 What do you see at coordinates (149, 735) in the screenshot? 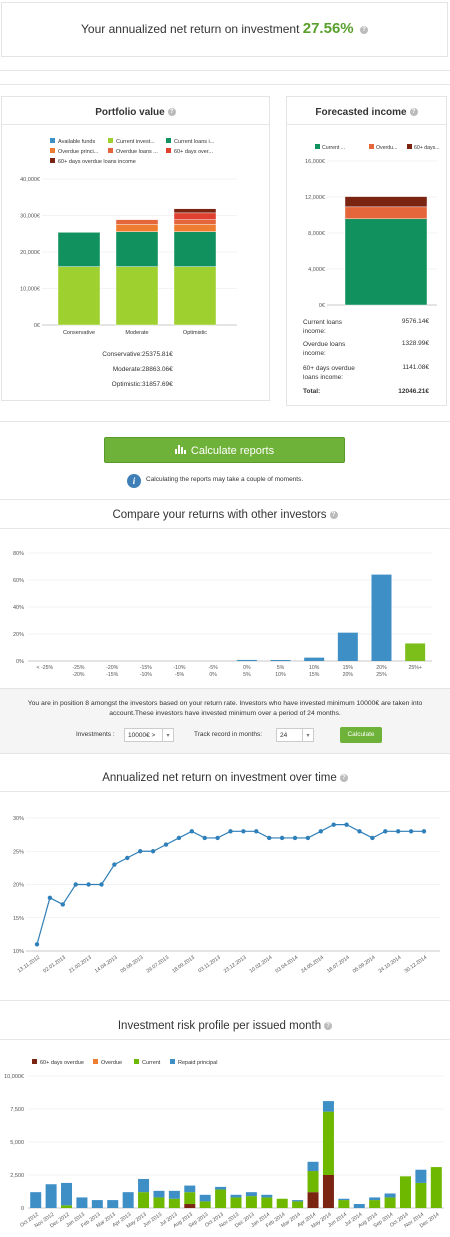
I see `investments-select: 10000€ > ▾` at bounding box center [149, 735].